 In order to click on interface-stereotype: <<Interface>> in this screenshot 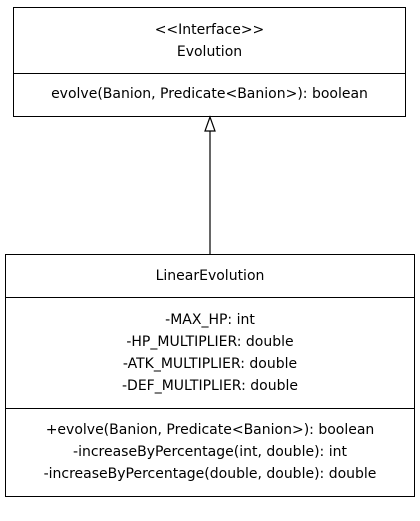, I will do `click(209, 30)`.